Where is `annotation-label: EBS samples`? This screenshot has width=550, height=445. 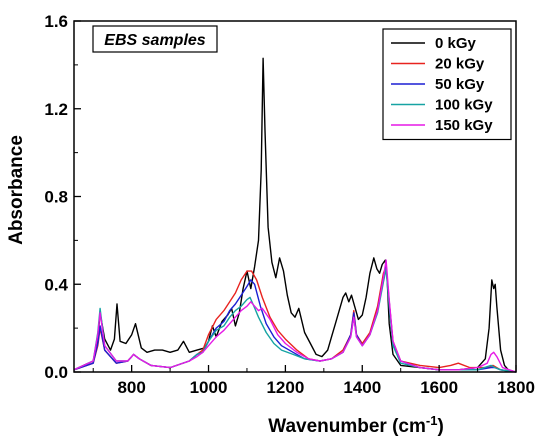
annotation-label: EBS samples is located at coordinates (154, 40).